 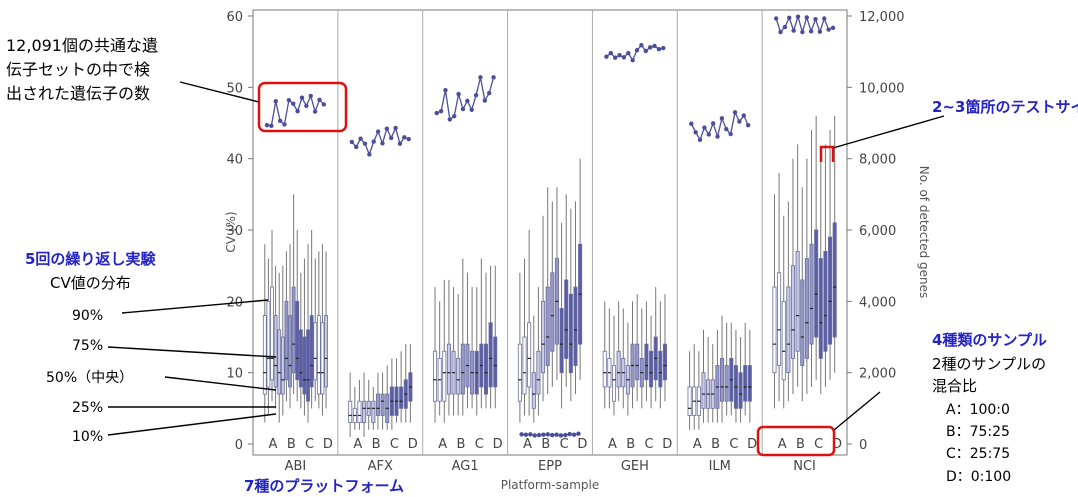 What do you see at coordinates (90, 283) in the screenshot?
I see `replicates-sub: CV値の分布` at bounding box center [90, 283].